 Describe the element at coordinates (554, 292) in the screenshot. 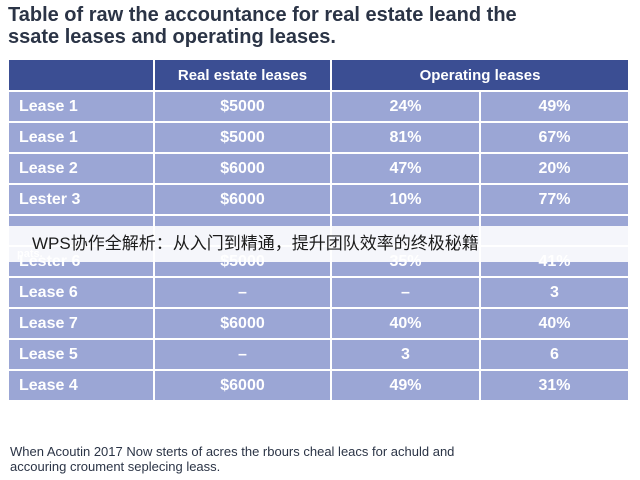

I see `row-op2: 3` at that location.